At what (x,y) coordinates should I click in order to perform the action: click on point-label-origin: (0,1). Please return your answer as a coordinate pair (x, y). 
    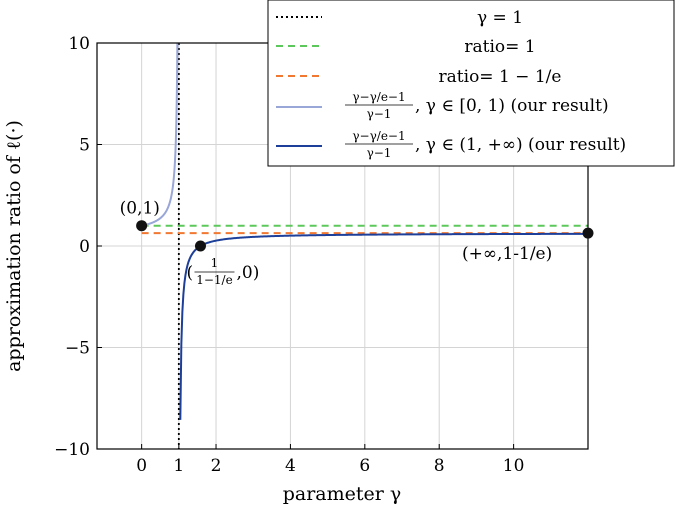
    Looking at the image, I should click on (140, 209).